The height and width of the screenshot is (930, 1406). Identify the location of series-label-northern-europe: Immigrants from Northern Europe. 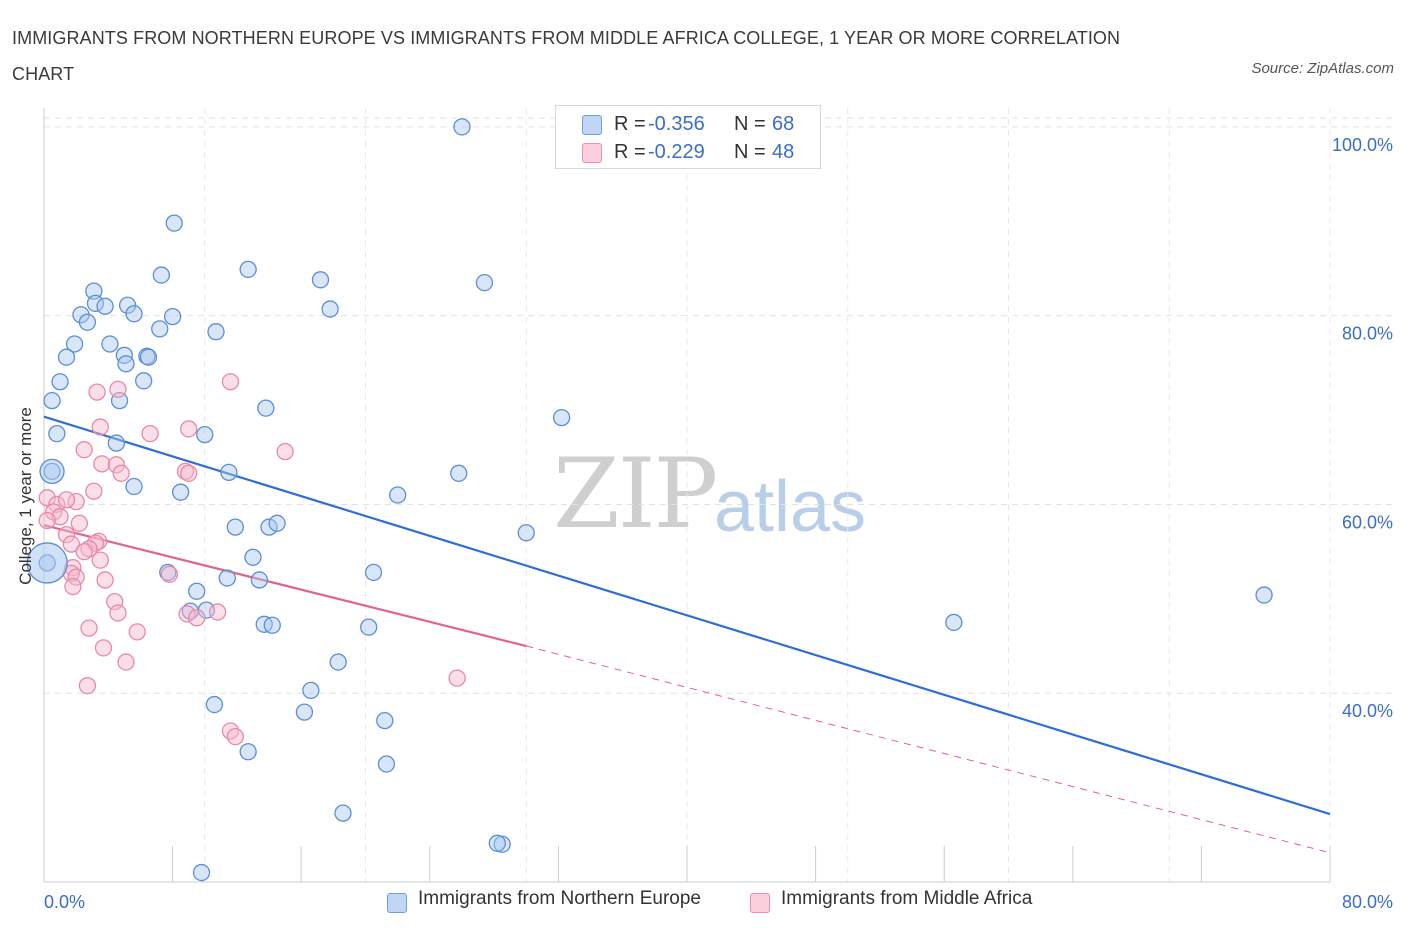
(559, 898).